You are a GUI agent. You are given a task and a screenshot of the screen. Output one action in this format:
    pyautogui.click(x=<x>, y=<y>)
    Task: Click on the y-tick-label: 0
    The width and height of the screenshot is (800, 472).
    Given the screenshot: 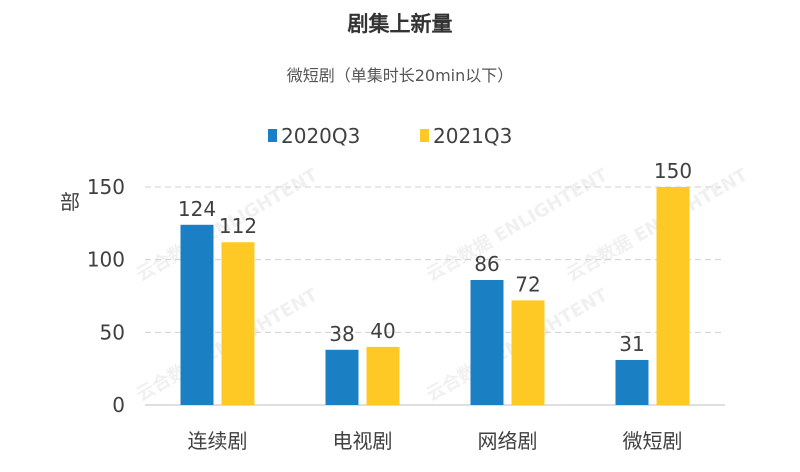 What is the action you would take?
    pyautogui.click(x=118, y=405)
    